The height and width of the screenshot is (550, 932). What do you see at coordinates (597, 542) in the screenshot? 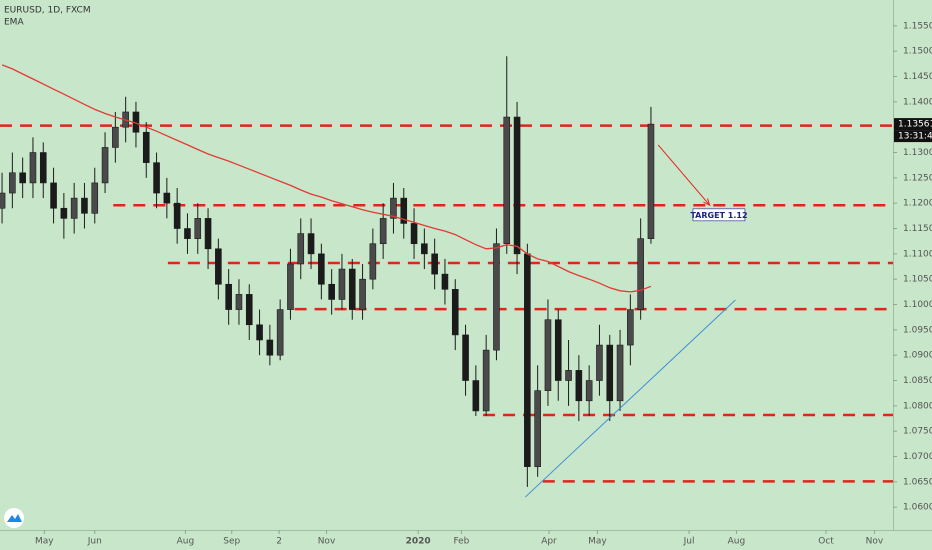
I see `x-tick-label: May` at bounding box center [597, 542].